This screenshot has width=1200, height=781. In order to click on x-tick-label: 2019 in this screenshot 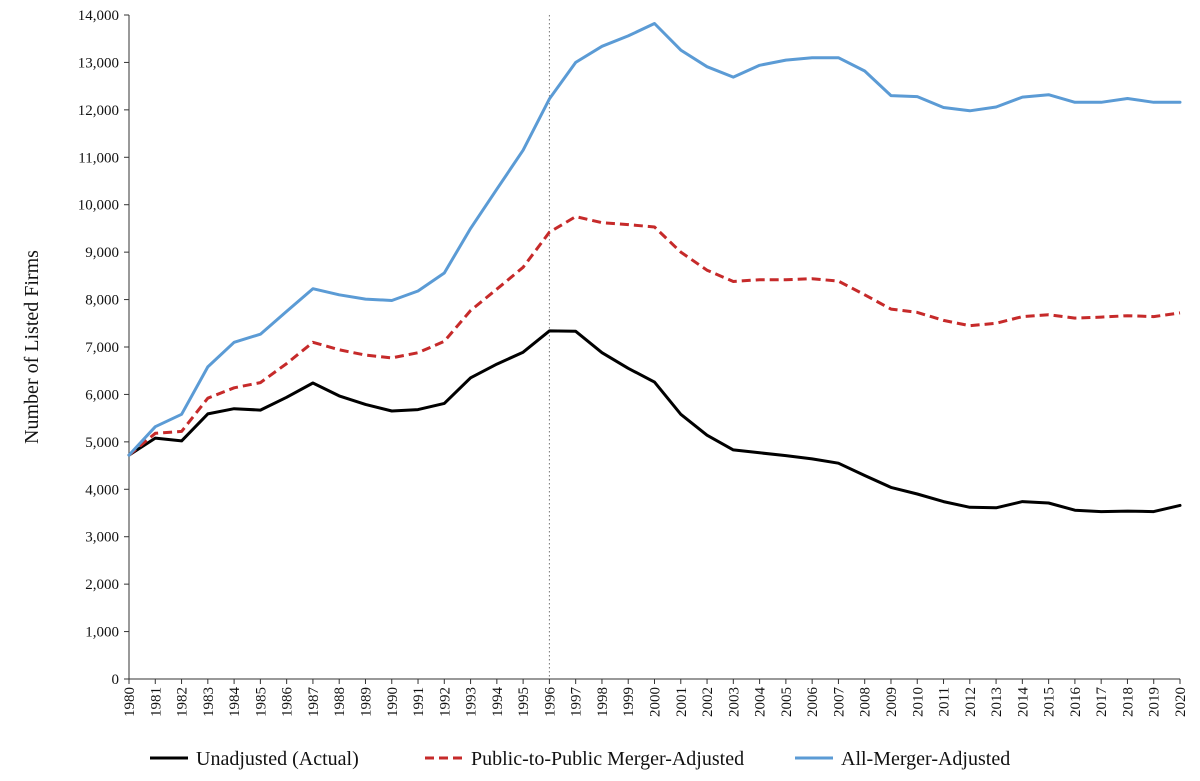, I will do `click(1155, 702)`.